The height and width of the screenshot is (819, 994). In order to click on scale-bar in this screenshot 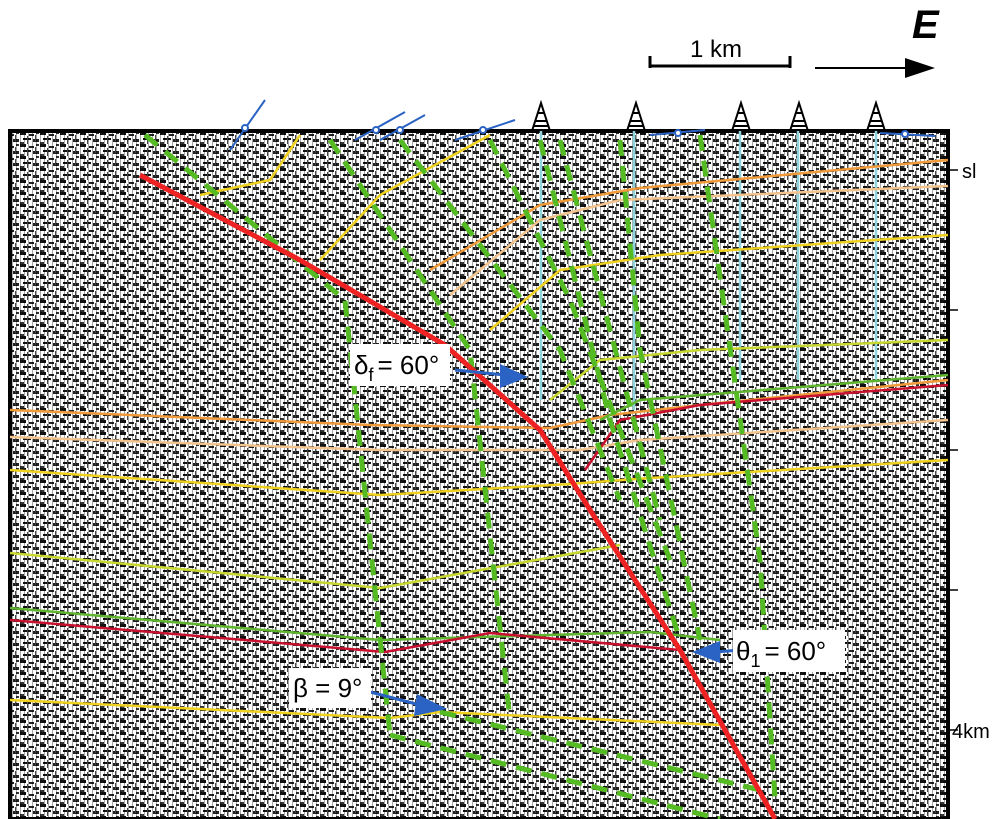, I will do `click(720, 62)`.